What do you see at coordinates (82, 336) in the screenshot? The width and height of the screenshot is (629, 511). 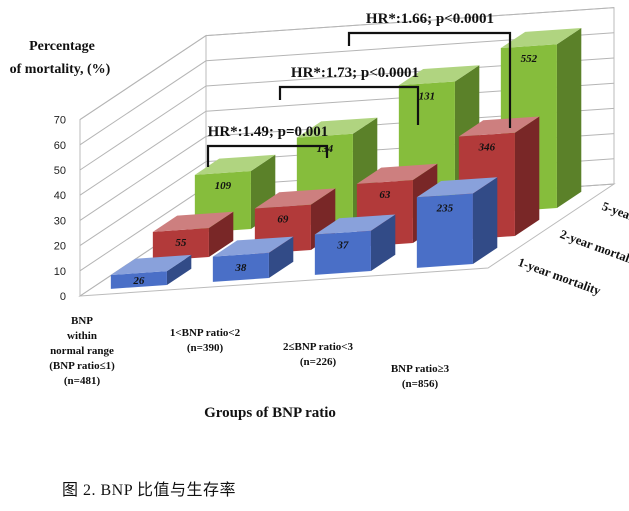 I see `category-label: within` at bounding box center [82, 336].